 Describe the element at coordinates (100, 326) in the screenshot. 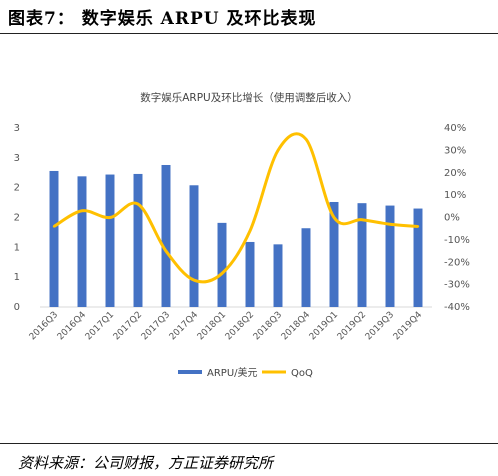

I see `x-tick-label: 2017Q1` at that location.